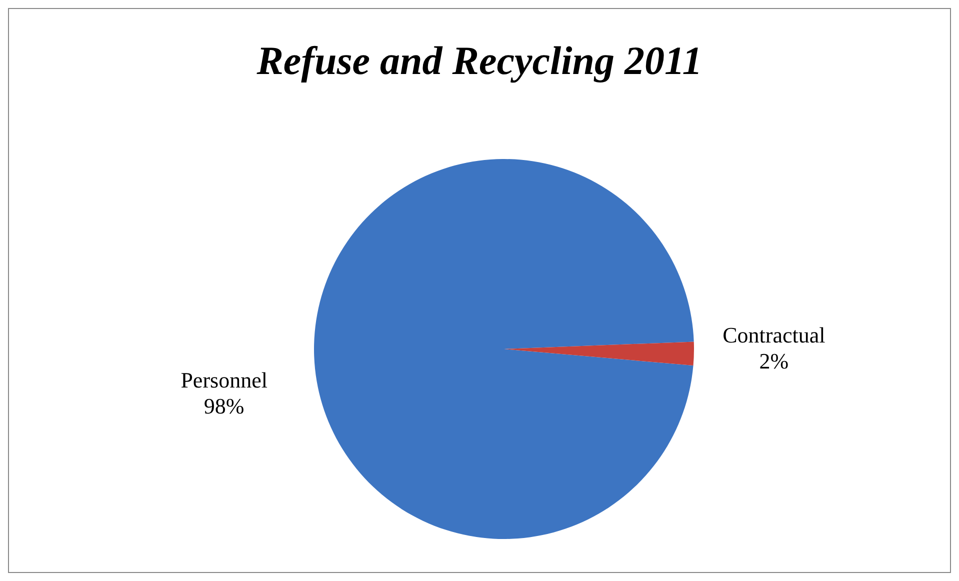 The height and width of the screenshot is (581, 959). Describe the element at coordinates (224, 405) in the screenshot. I see `data-label: 98%` at that location.